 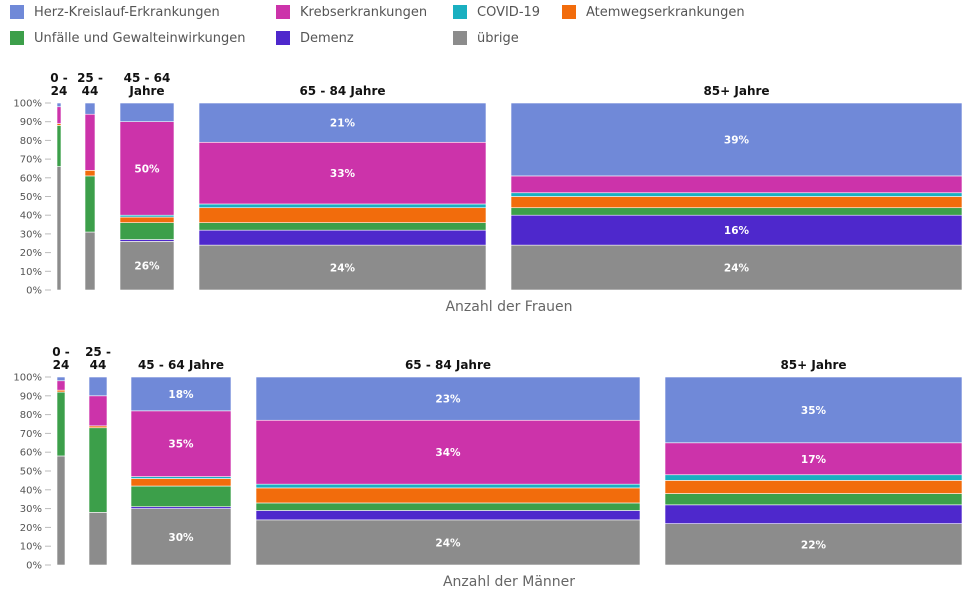 I want to click on data-label: 26%, so click(x=147, y=267).